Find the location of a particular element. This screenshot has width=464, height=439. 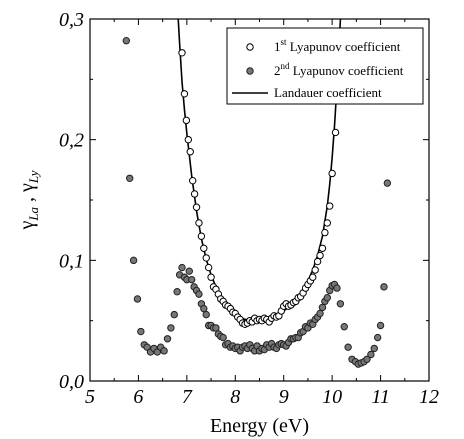

y-axis-sub-la: La is located at coordinates (33, 213).